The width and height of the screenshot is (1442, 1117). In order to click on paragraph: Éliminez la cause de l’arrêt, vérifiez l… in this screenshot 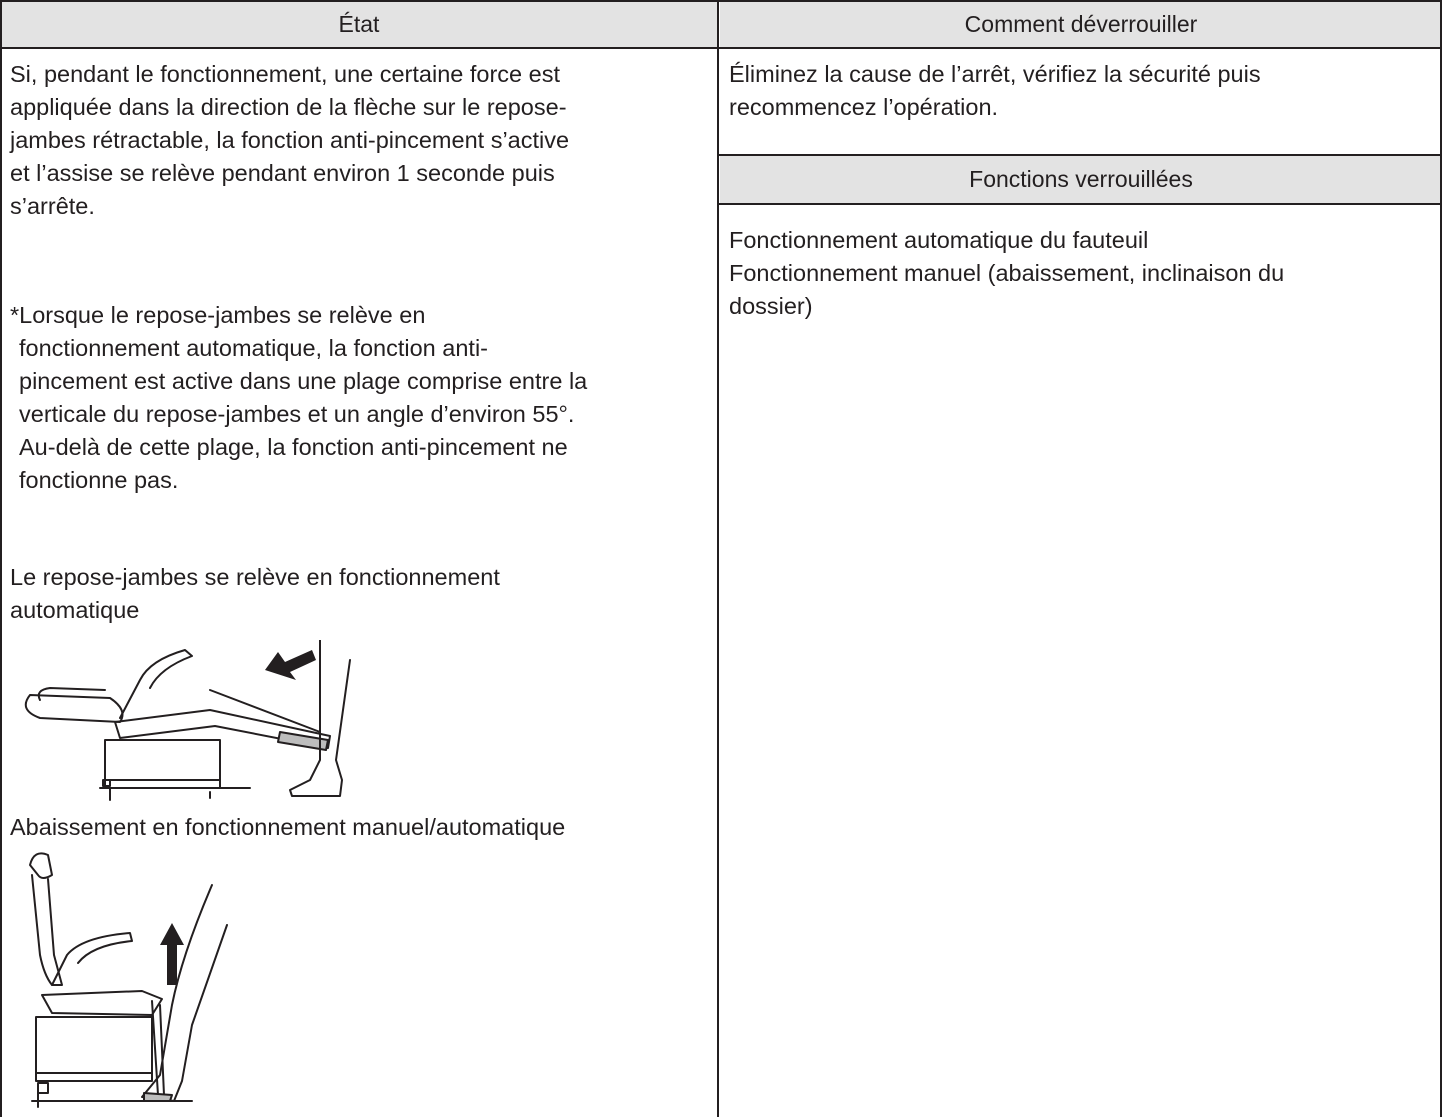, I will do `click(995, 91)`.